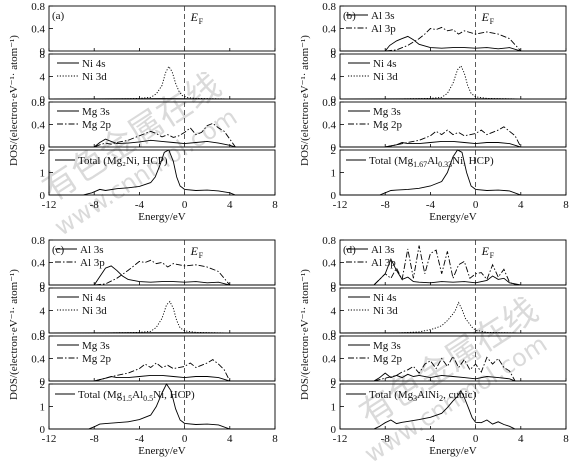  Describe the element at coordinates (162, 28) in the screenshot. I see `subplot-frame` at that location.